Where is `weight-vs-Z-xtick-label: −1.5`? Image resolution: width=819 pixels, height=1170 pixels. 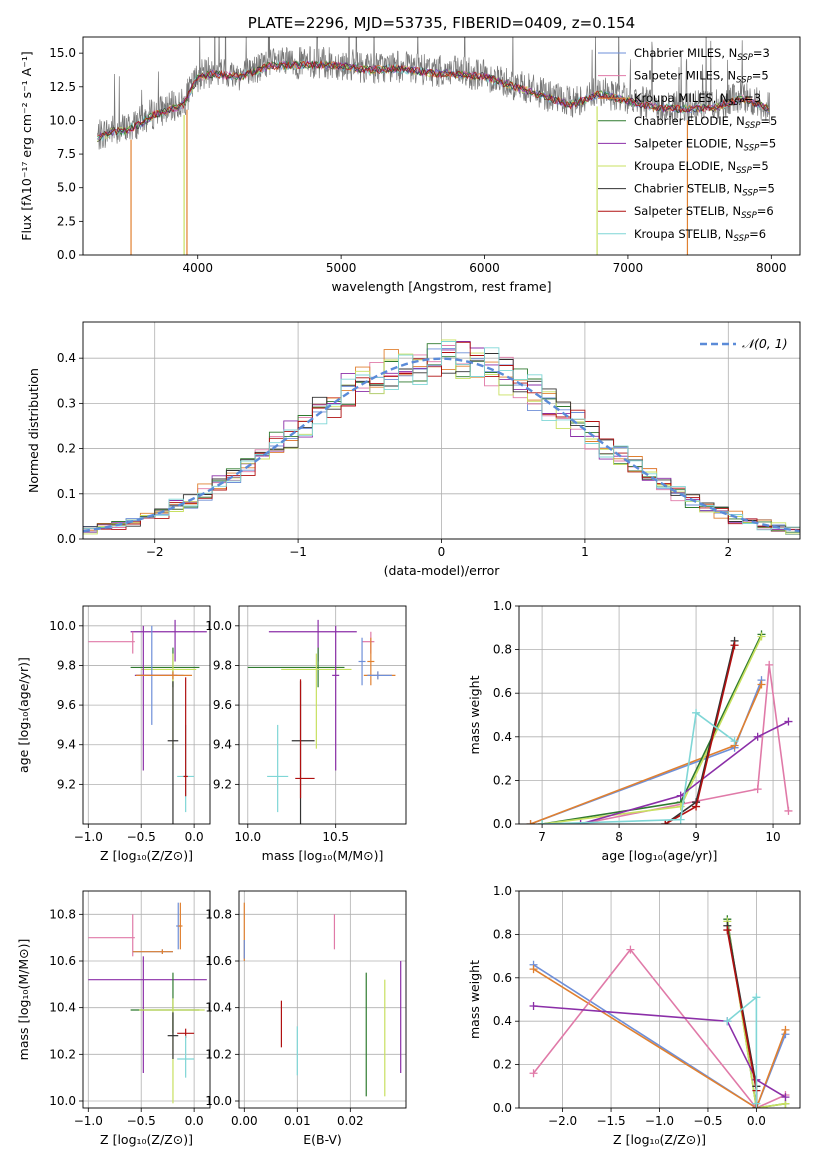 weight-vs-Z-xtick-label: −1.5 is located at coordinates (610, 1121).